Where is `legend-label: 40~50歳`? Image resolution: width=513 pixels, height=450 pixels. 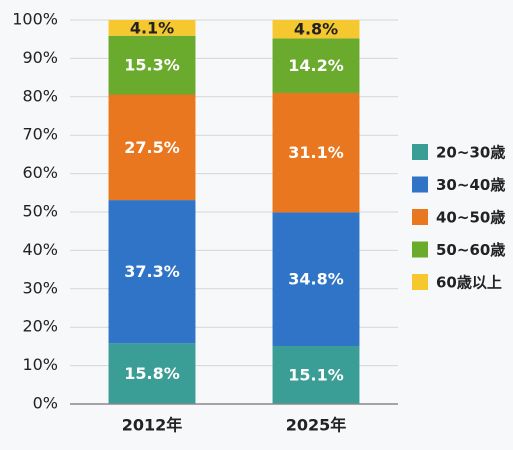
legend-label: 40~50歳 is located at coordinates (470, 218).